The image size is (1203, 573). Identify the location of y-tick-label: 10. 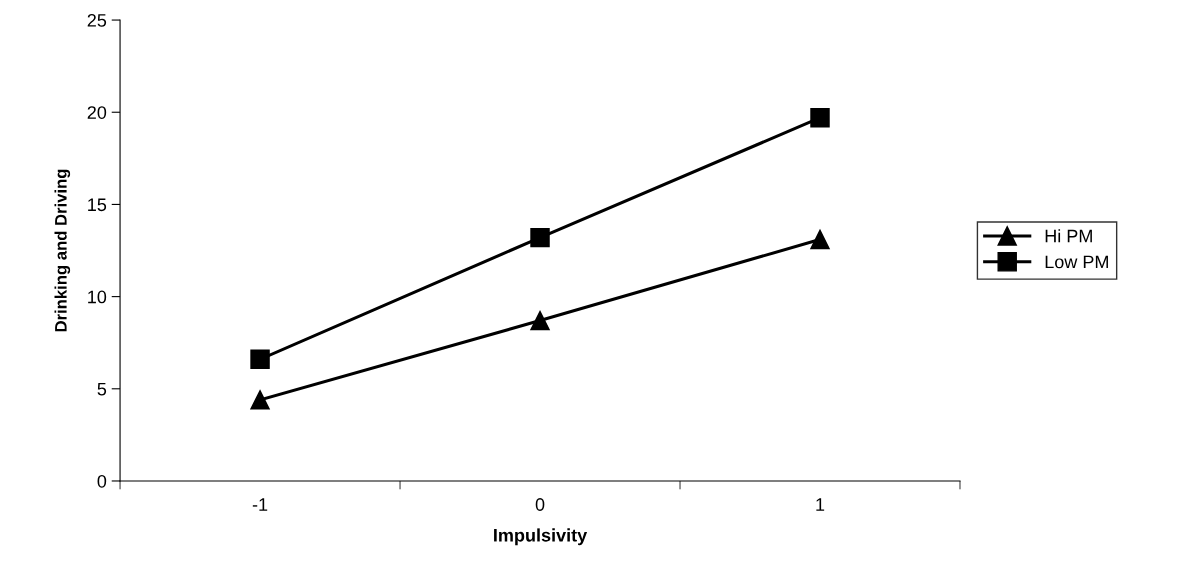
(97, 297).